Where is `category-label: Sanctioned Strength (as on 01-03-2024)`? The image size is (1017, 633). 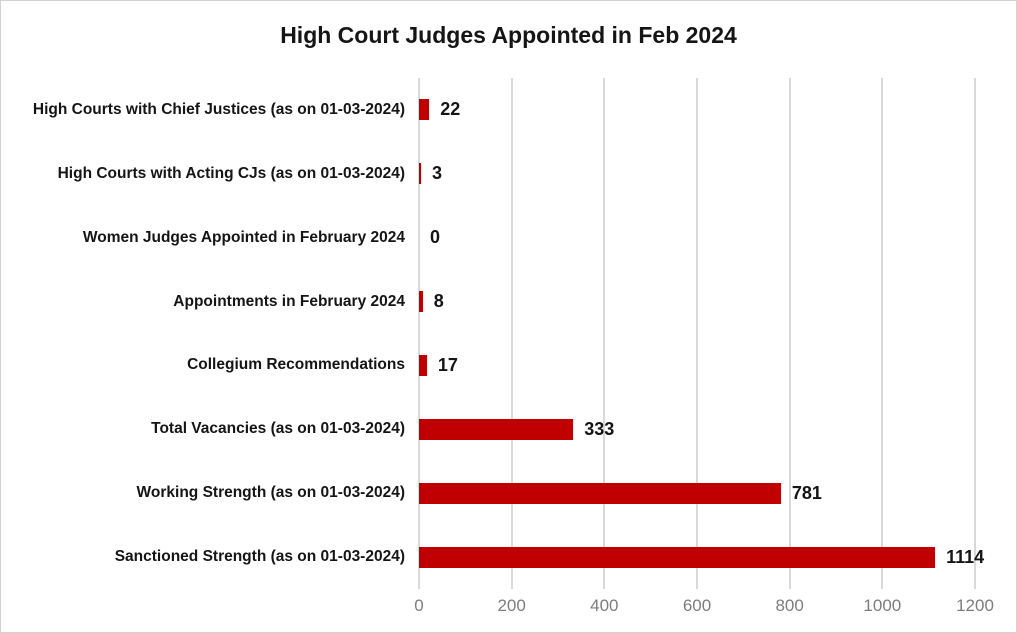 category-label: Sanctioned Strength (as on 01-03-2024) is located at coordinates (259, 557).